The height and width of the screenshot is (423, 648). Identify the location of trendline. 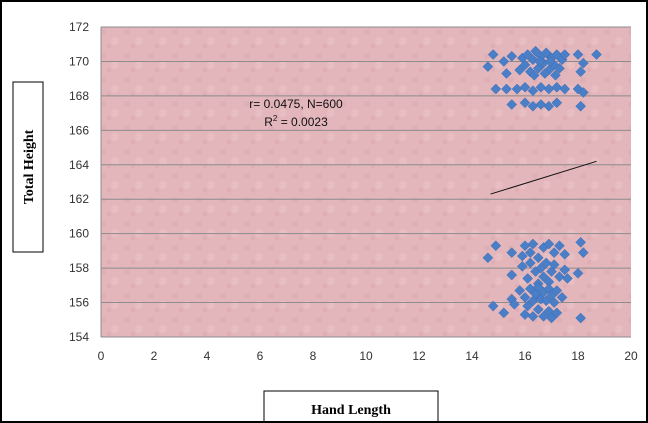
(543, 177).